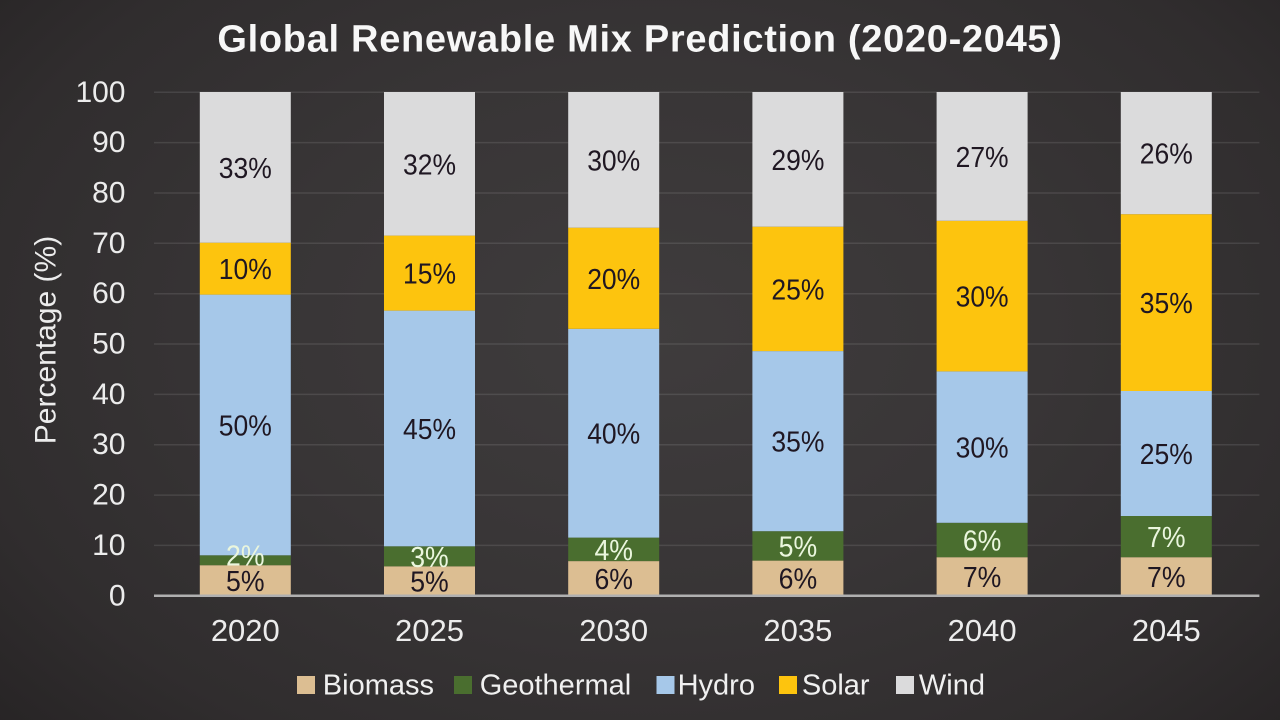 This screenshot has height=720, width=1280. What do you see at coordinates (1166, 155) in the screenshot?
I see `svg-text: 26%` at bounding box center [1166, 155].